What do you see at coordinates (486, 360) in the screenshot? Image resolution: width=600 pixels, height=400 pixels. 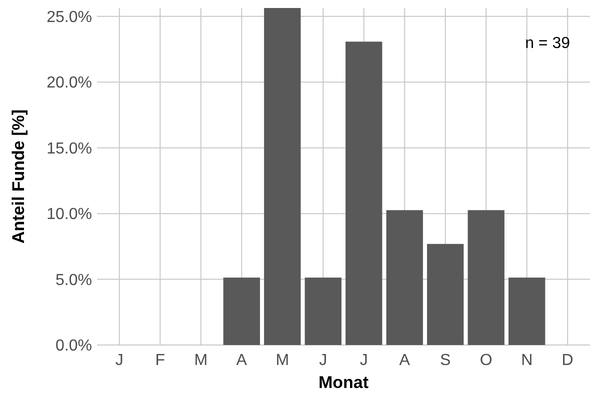 I see `x-tick-label: O` at bounding box center [486, 360].